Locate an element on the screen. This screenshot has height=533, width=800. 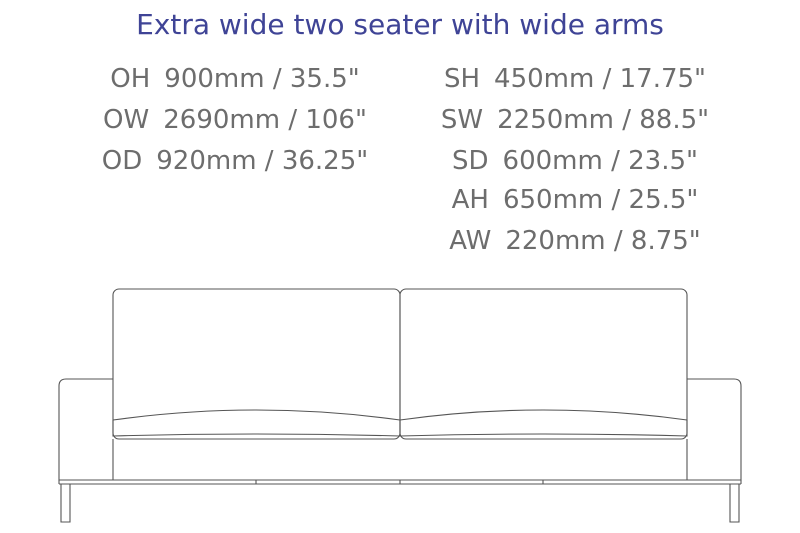
spec-row-sd: SD 600mm / 23.5" is located at coordinates (575, 161).